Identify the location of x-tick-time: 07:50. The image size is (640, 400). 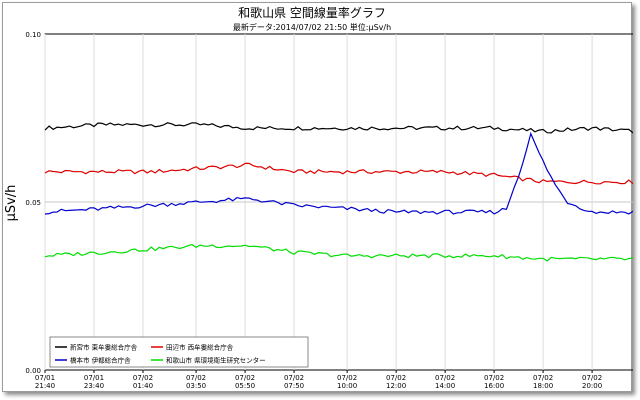
(294, 386).